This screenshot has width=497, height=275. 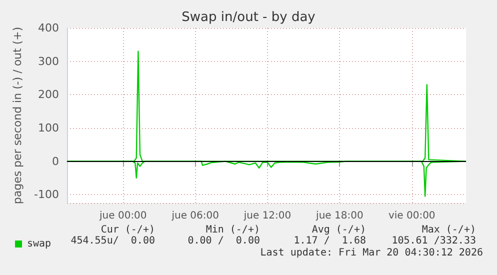 I want to click on text: 1.17 / 1.68, so click(x=330, y=241).